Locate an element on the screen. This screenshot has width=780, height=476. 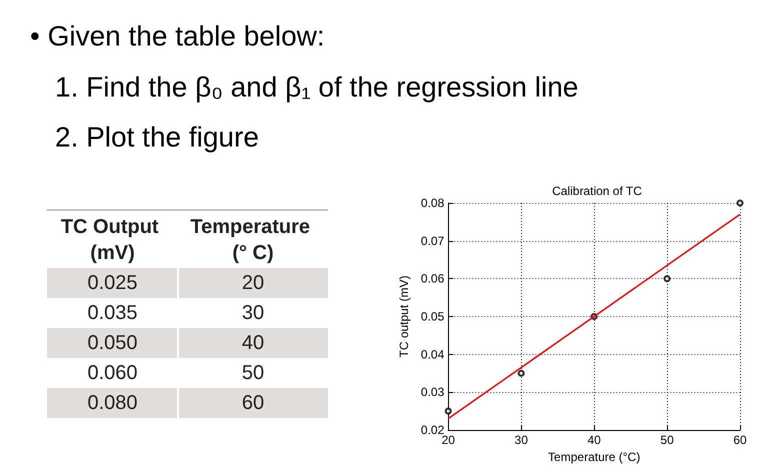
text: 20 is located at coordinates (253, 283).